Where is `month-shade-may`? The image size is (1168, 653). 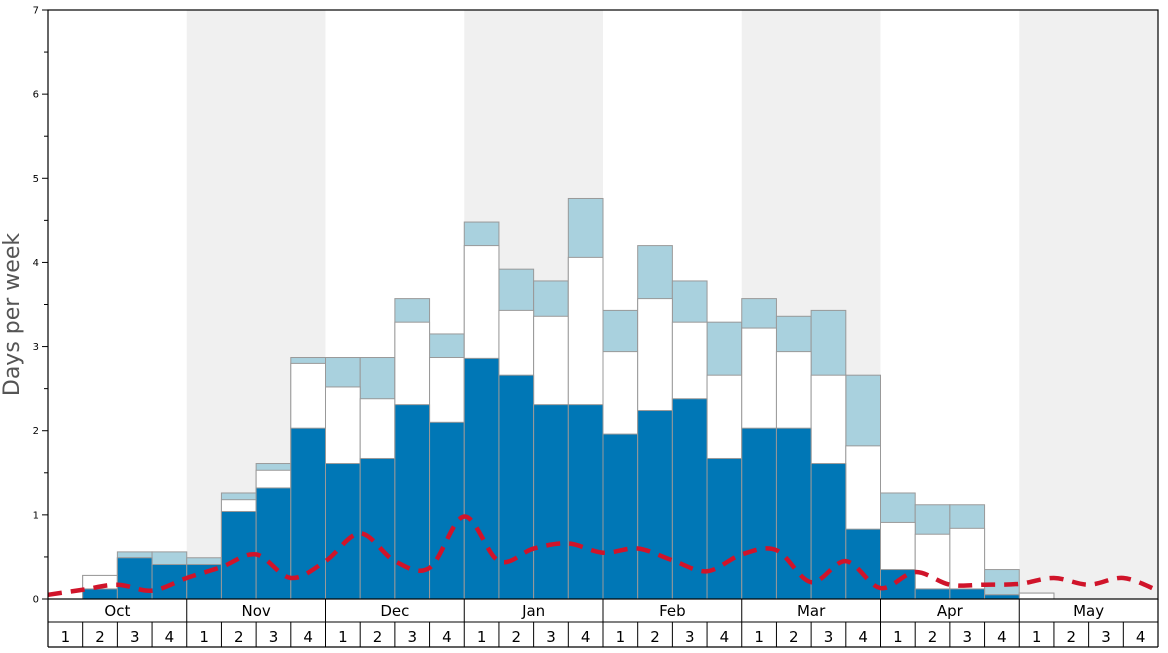 month-shade-may is located at coordinates (1088, 304).